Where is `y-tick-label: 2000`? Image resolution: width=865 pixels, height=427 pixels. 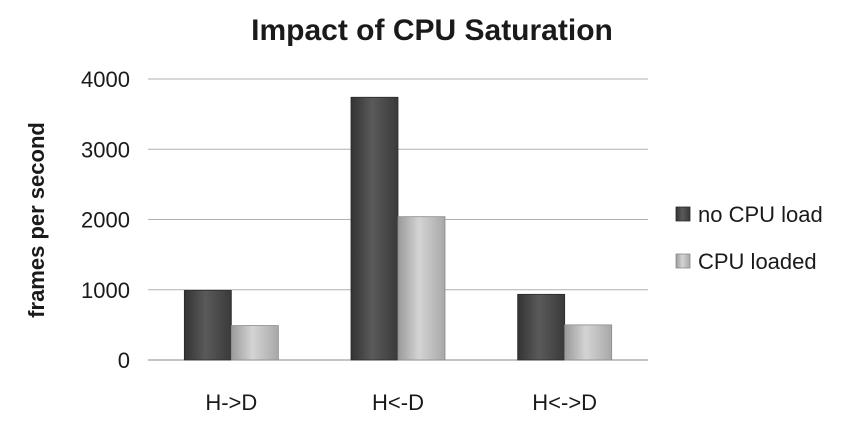 y-tick-label: 2000 is located at coordinates (105, 220).